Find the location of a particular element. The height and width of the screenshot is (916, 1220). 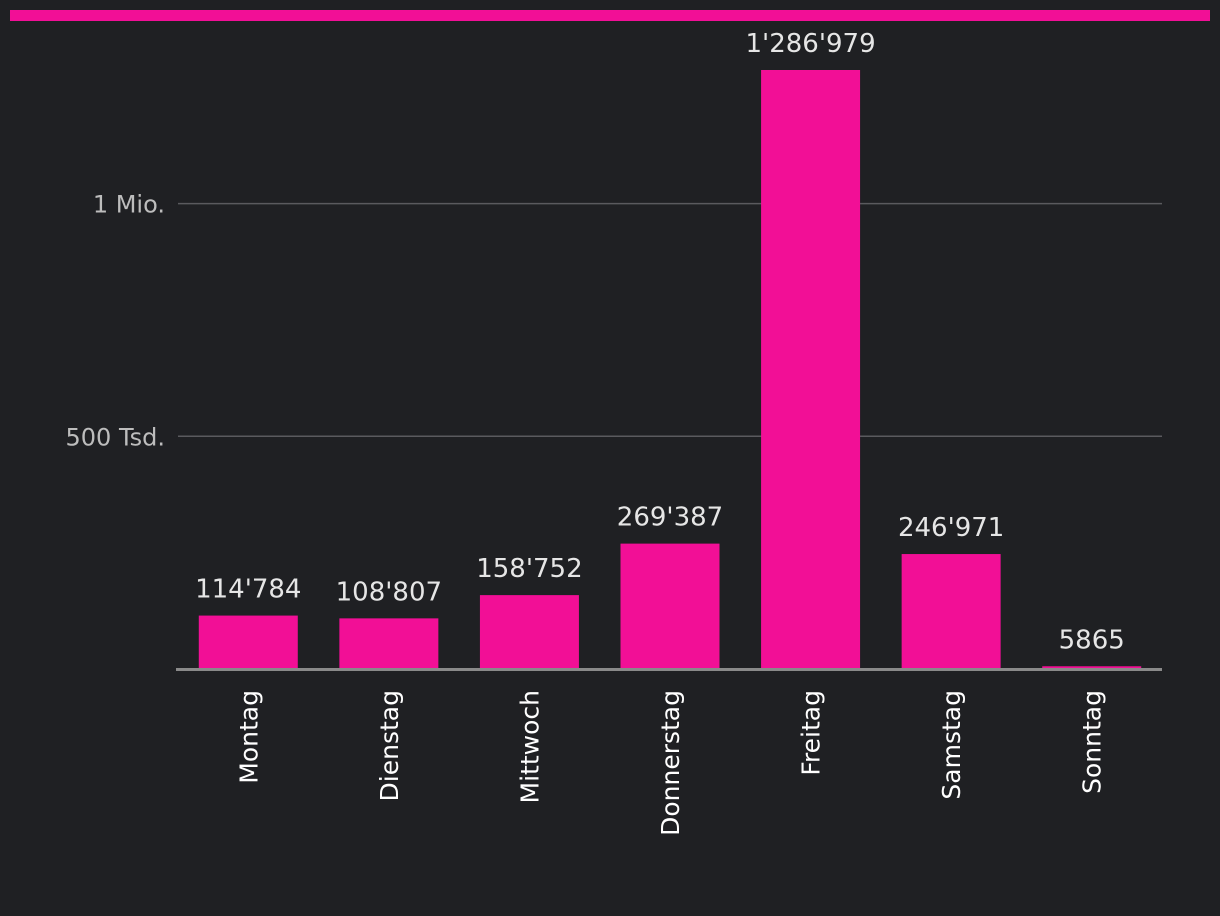

value-label: 5865 is located at coordinates (1092, 640).